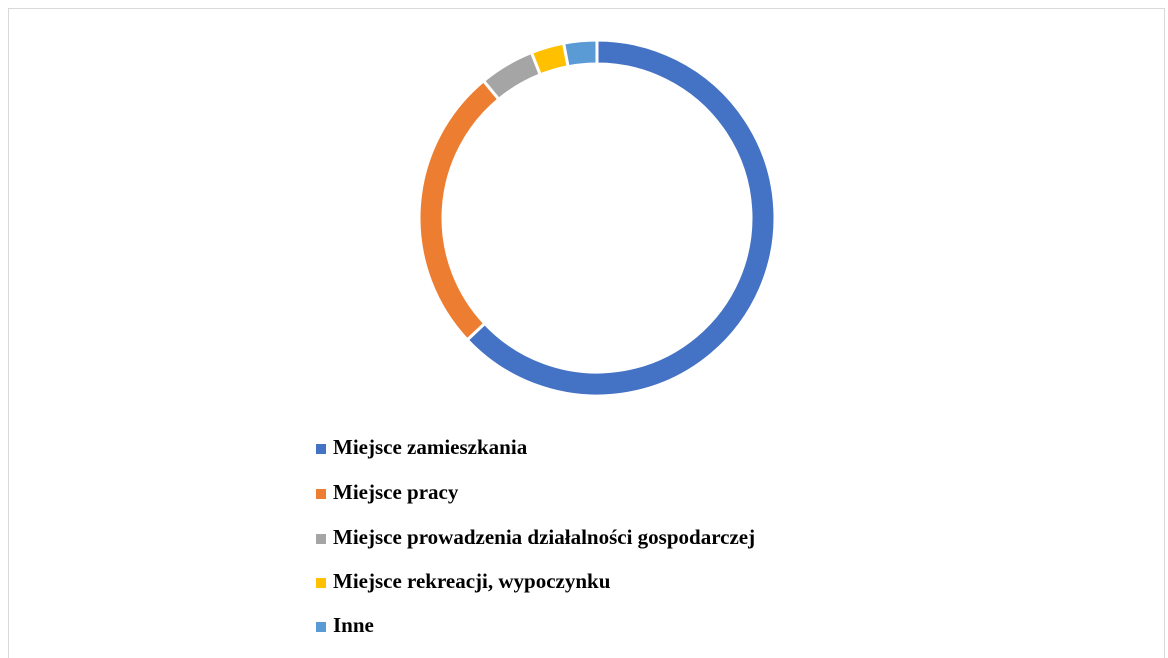 This screenshot has width=1168, height=658. I want to click on legend-label: Inne, so click(353, 625).